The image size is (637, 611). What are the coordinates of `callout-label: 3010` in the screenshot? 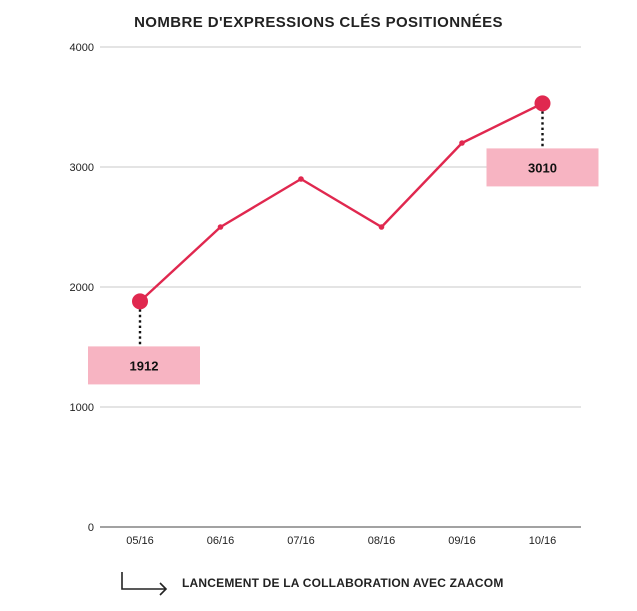 It's located at (542, 167).